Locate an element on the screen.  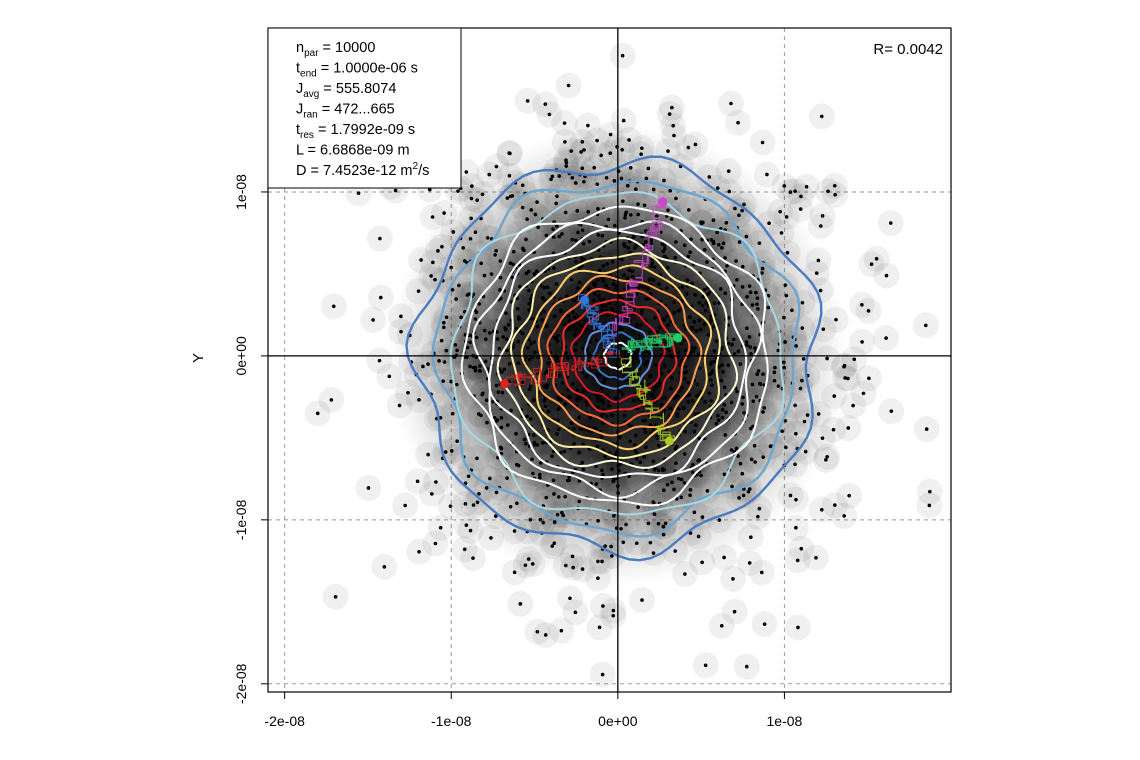
info-line: D = 7.4523e-12 m2/s is located at coordinates (362, 170).